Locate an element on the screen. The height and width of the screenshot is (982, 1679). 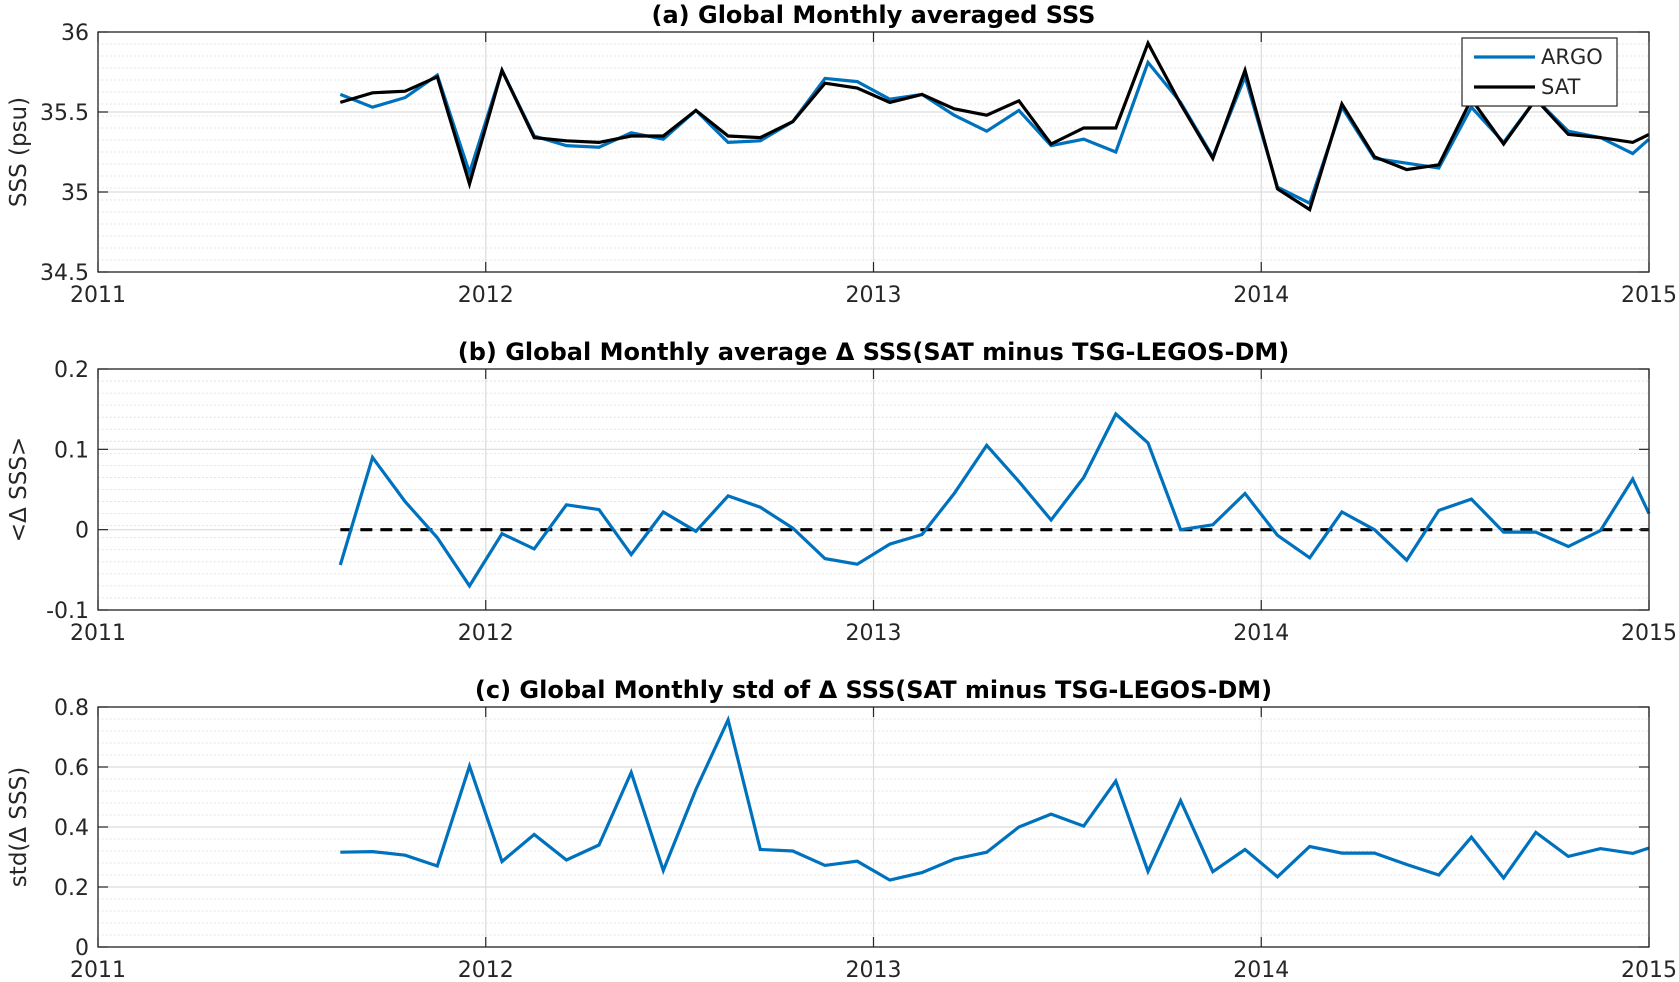
panel-a-title: (a) Global Monthly averaged SSS is located at coordinates (874, 15).